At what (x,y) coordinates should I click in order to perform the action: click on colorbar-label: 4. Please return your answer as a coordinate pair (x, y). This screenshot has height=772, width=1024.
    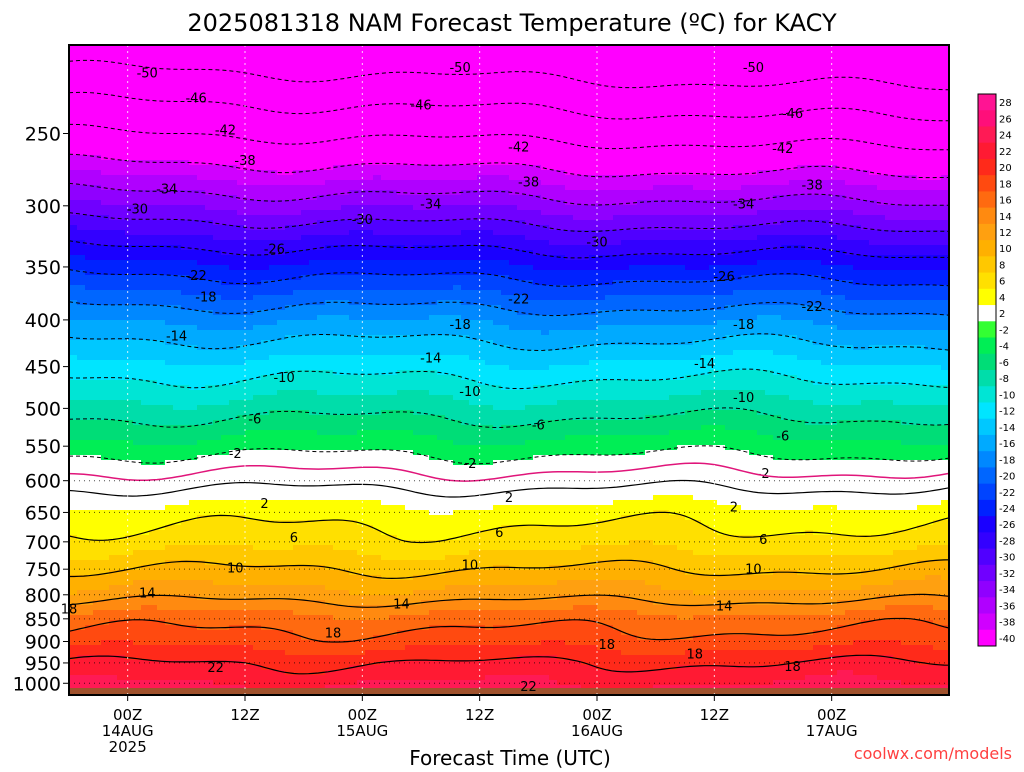
    Looking at the image, I should click on (1002, 298).